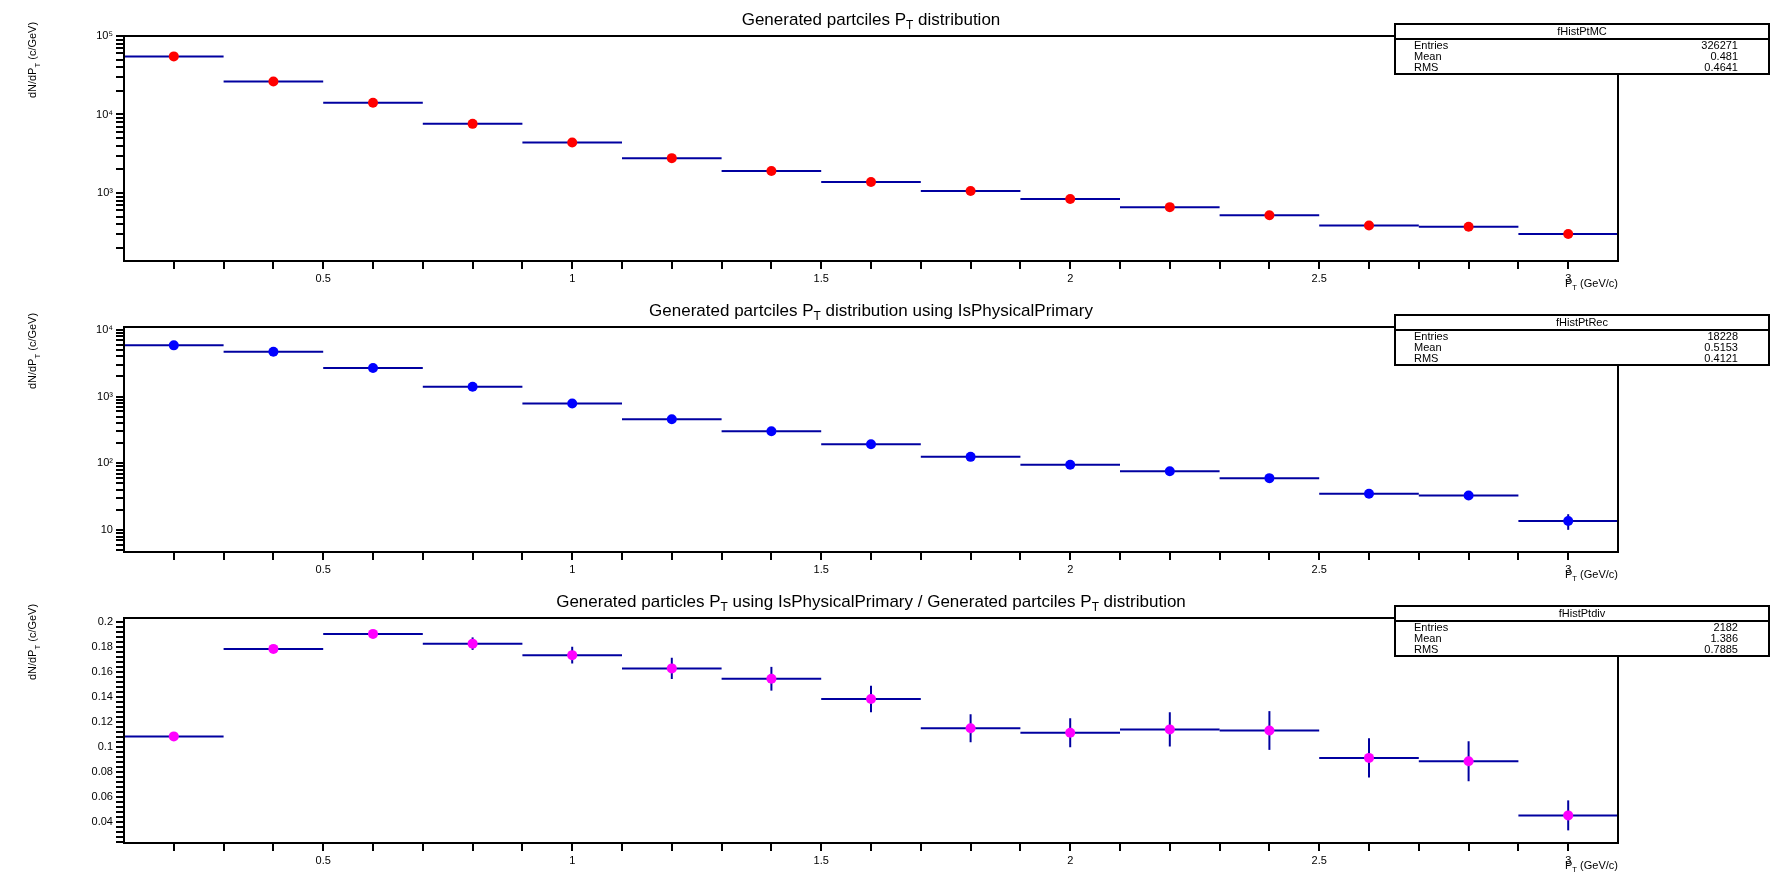  I want to click on chart-title: Generated partciles P$_{T}$ distribution, so click(871, 21).